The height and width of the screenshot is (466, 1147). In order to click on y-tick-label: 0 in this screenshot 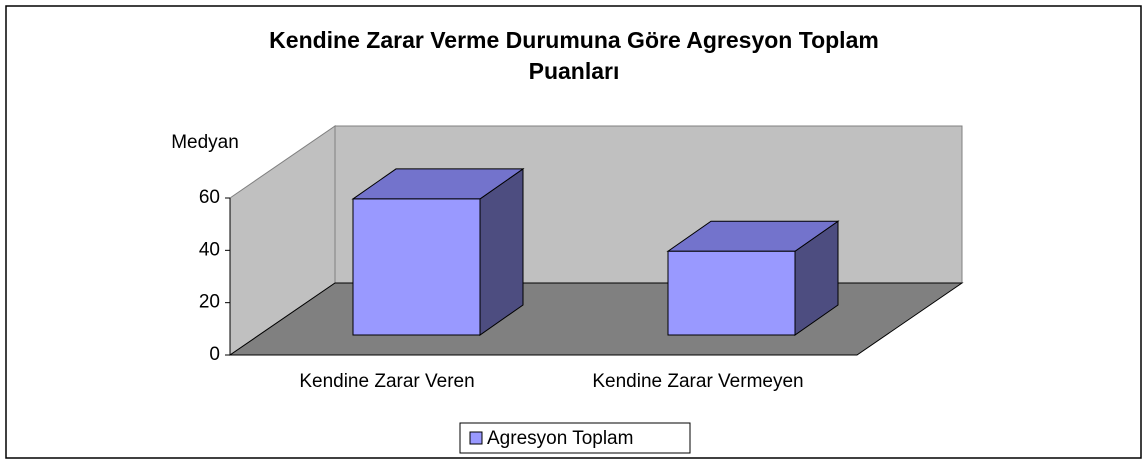, I will do `click(214, 354)`.